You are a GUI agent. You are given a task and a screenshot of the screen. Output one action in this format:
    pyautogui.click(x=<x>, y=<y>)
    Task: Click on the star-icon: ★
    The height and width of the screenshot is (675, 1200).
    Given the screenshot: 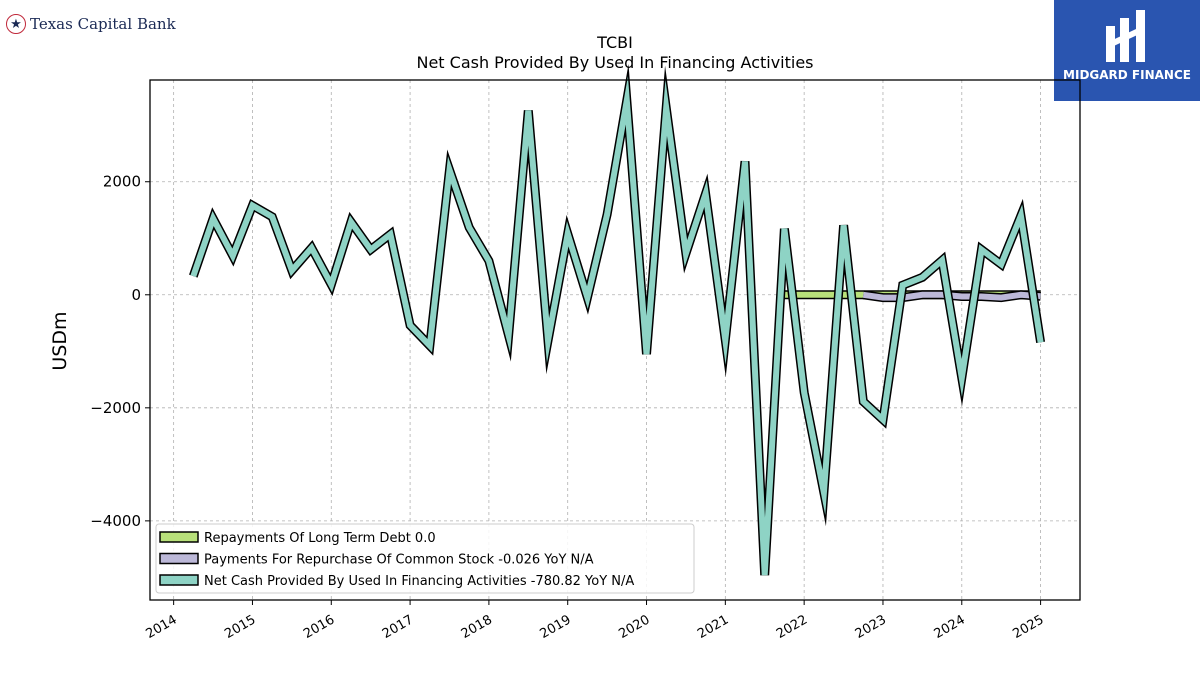 What is the action you would take?
    pyautogui.click(x=16, y=24)
    